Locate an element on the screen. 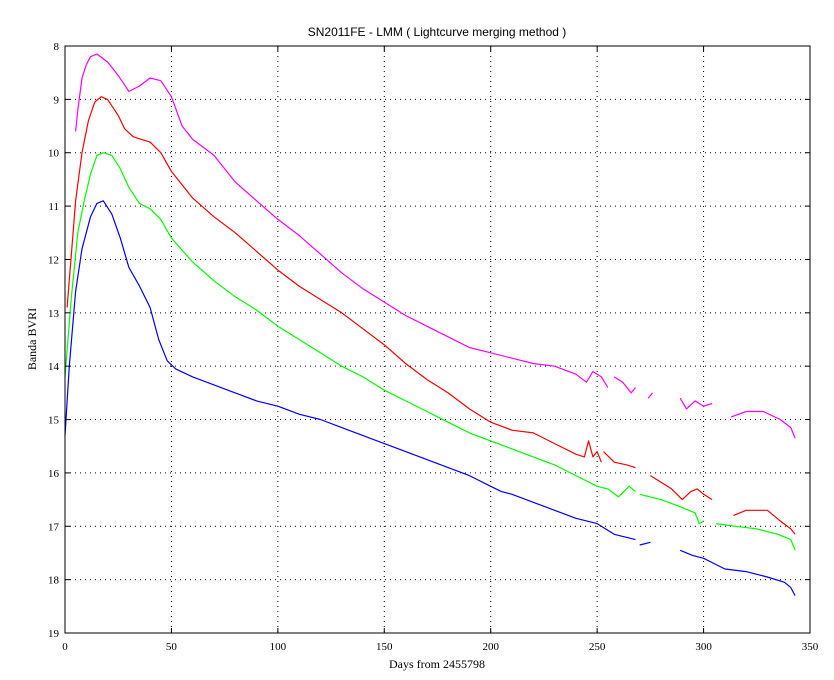 This screenshot has width=834, height=680. x-tick-label: 300 is located at coordinates (703, 647).